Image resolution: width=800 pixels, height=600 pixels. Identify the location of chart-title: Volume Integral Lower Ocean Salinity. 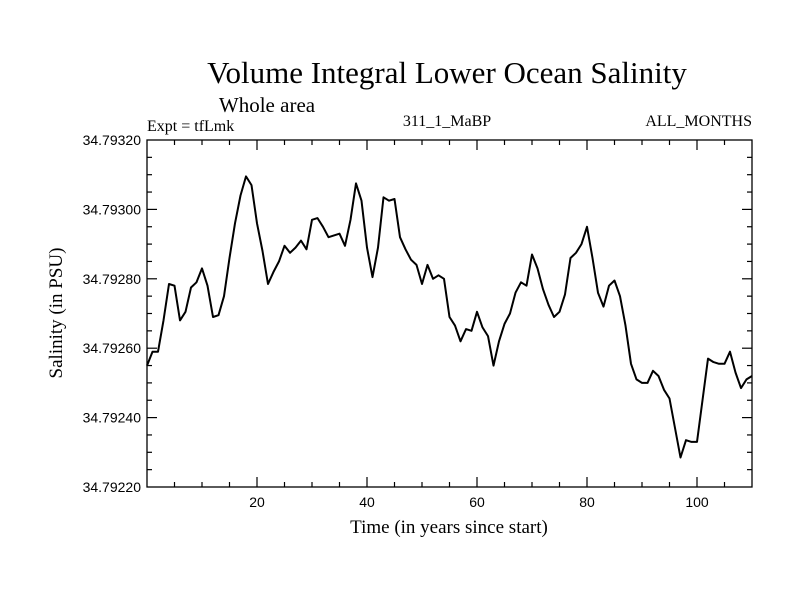
(447, 72).